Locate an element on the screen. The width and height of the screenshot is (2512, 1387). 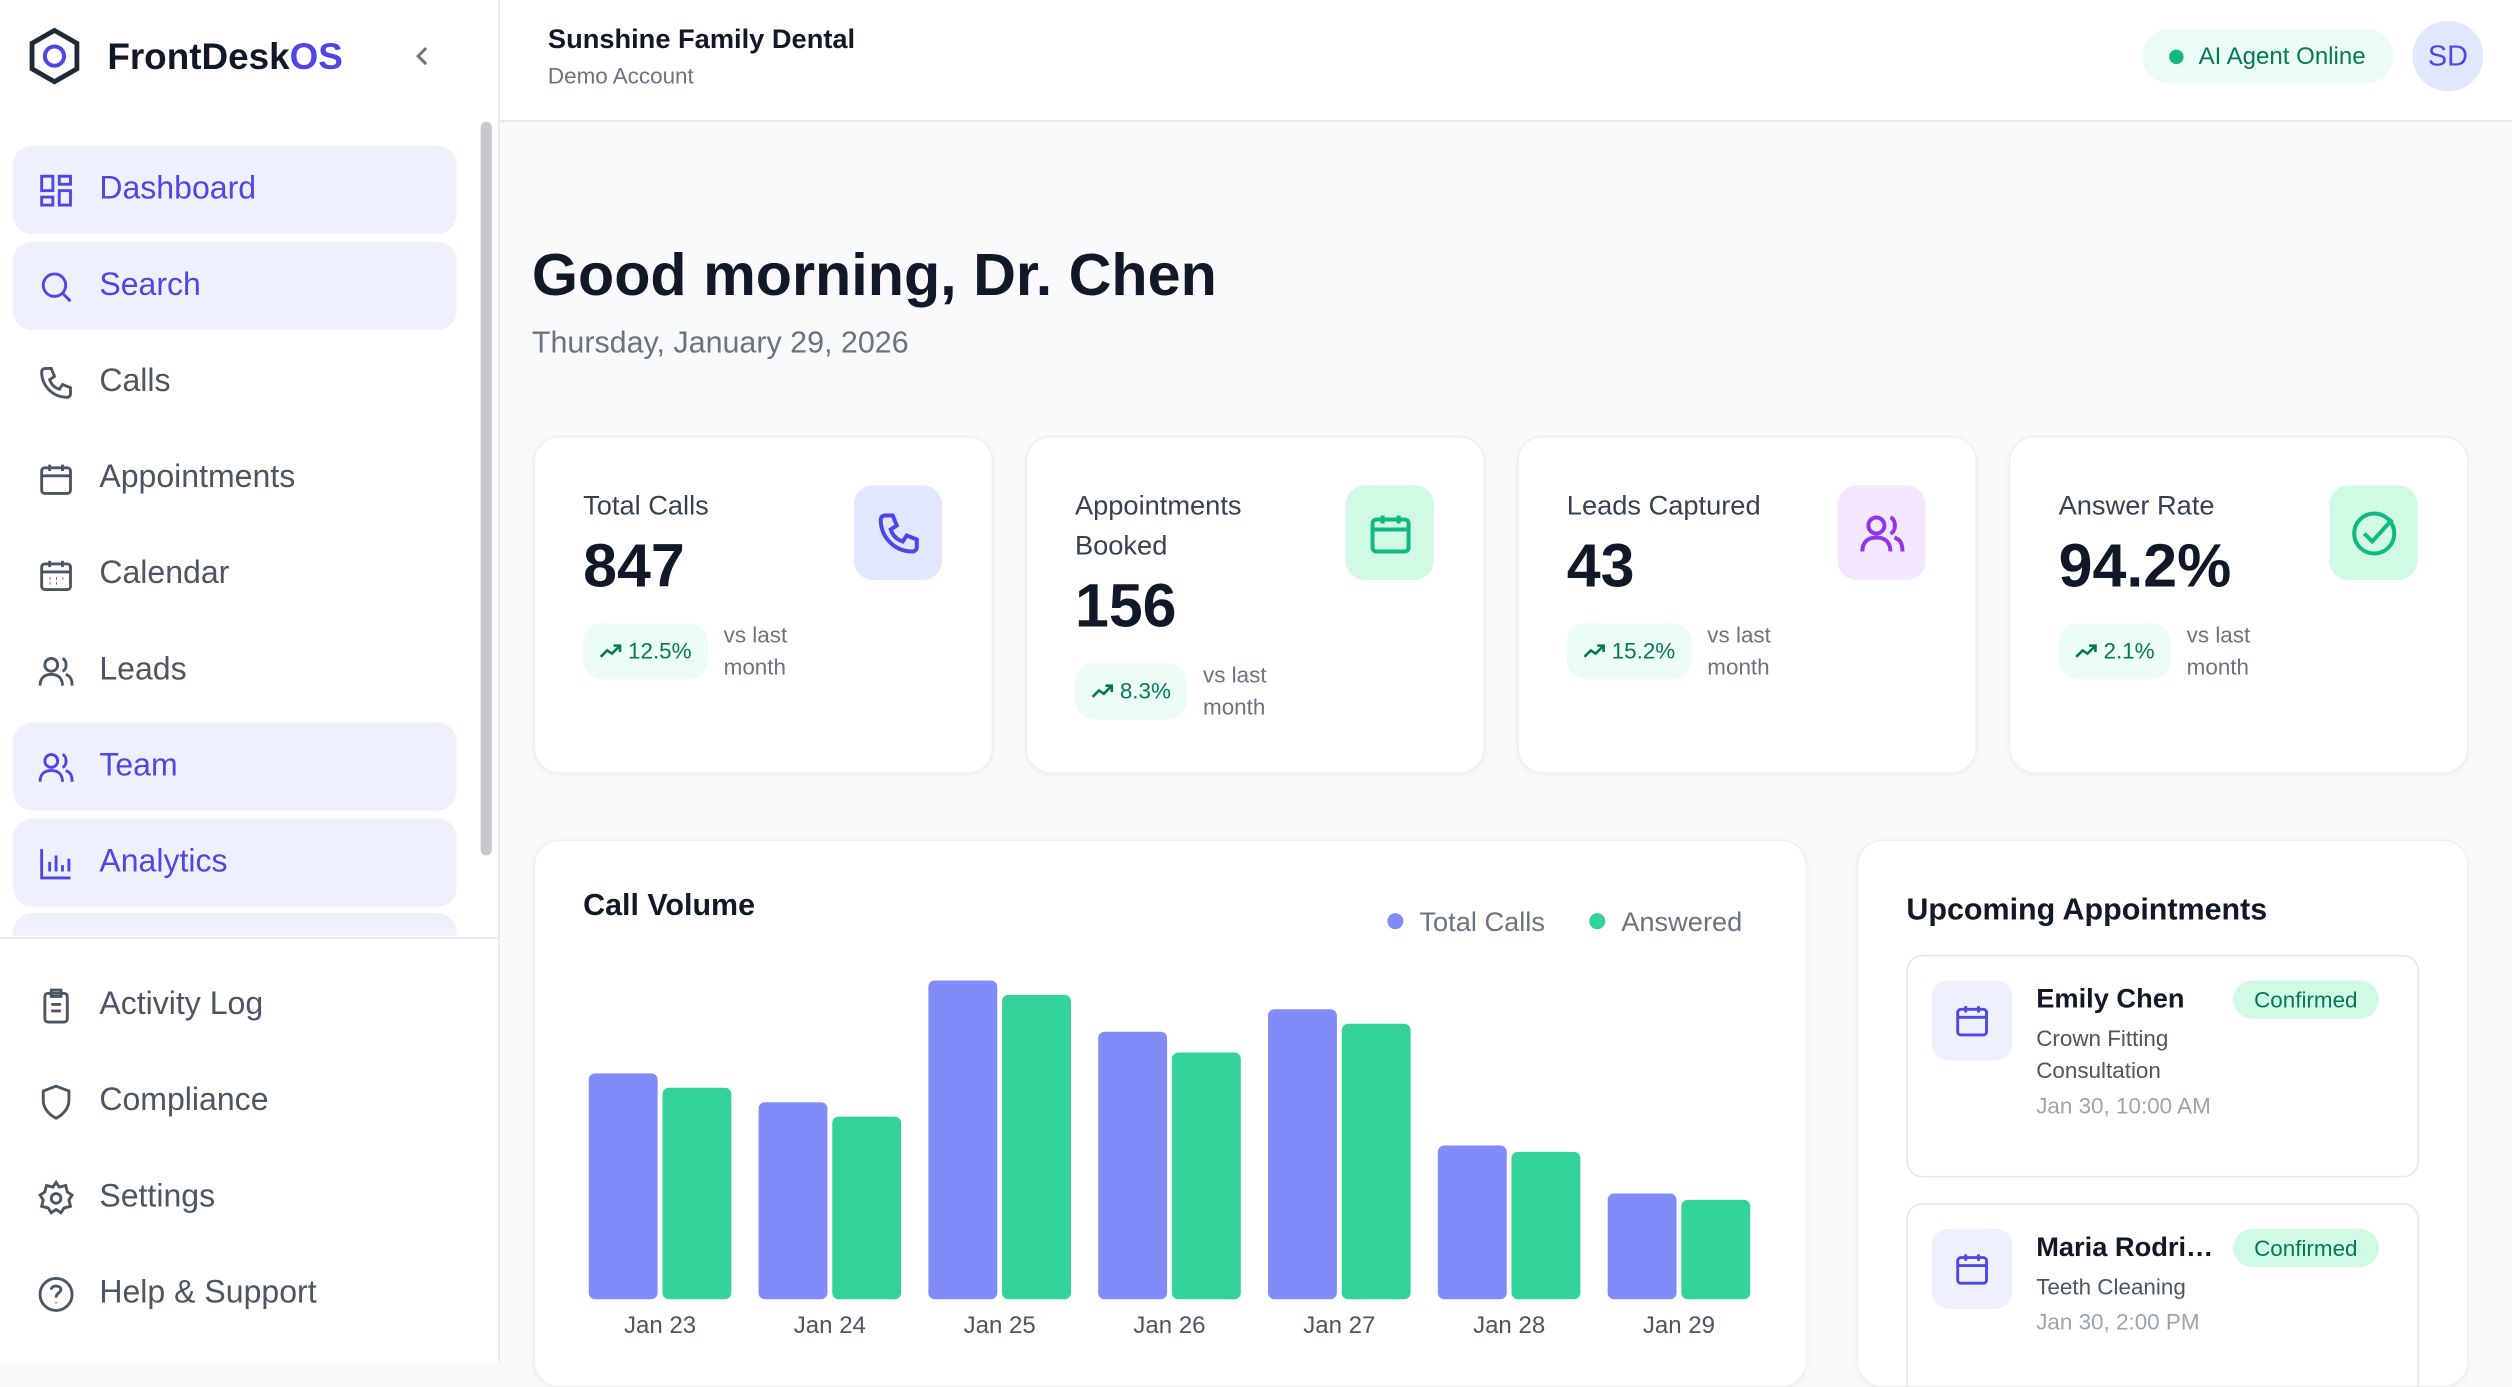
stat-label: Answer Rate is located at coordinates (2136, 505).